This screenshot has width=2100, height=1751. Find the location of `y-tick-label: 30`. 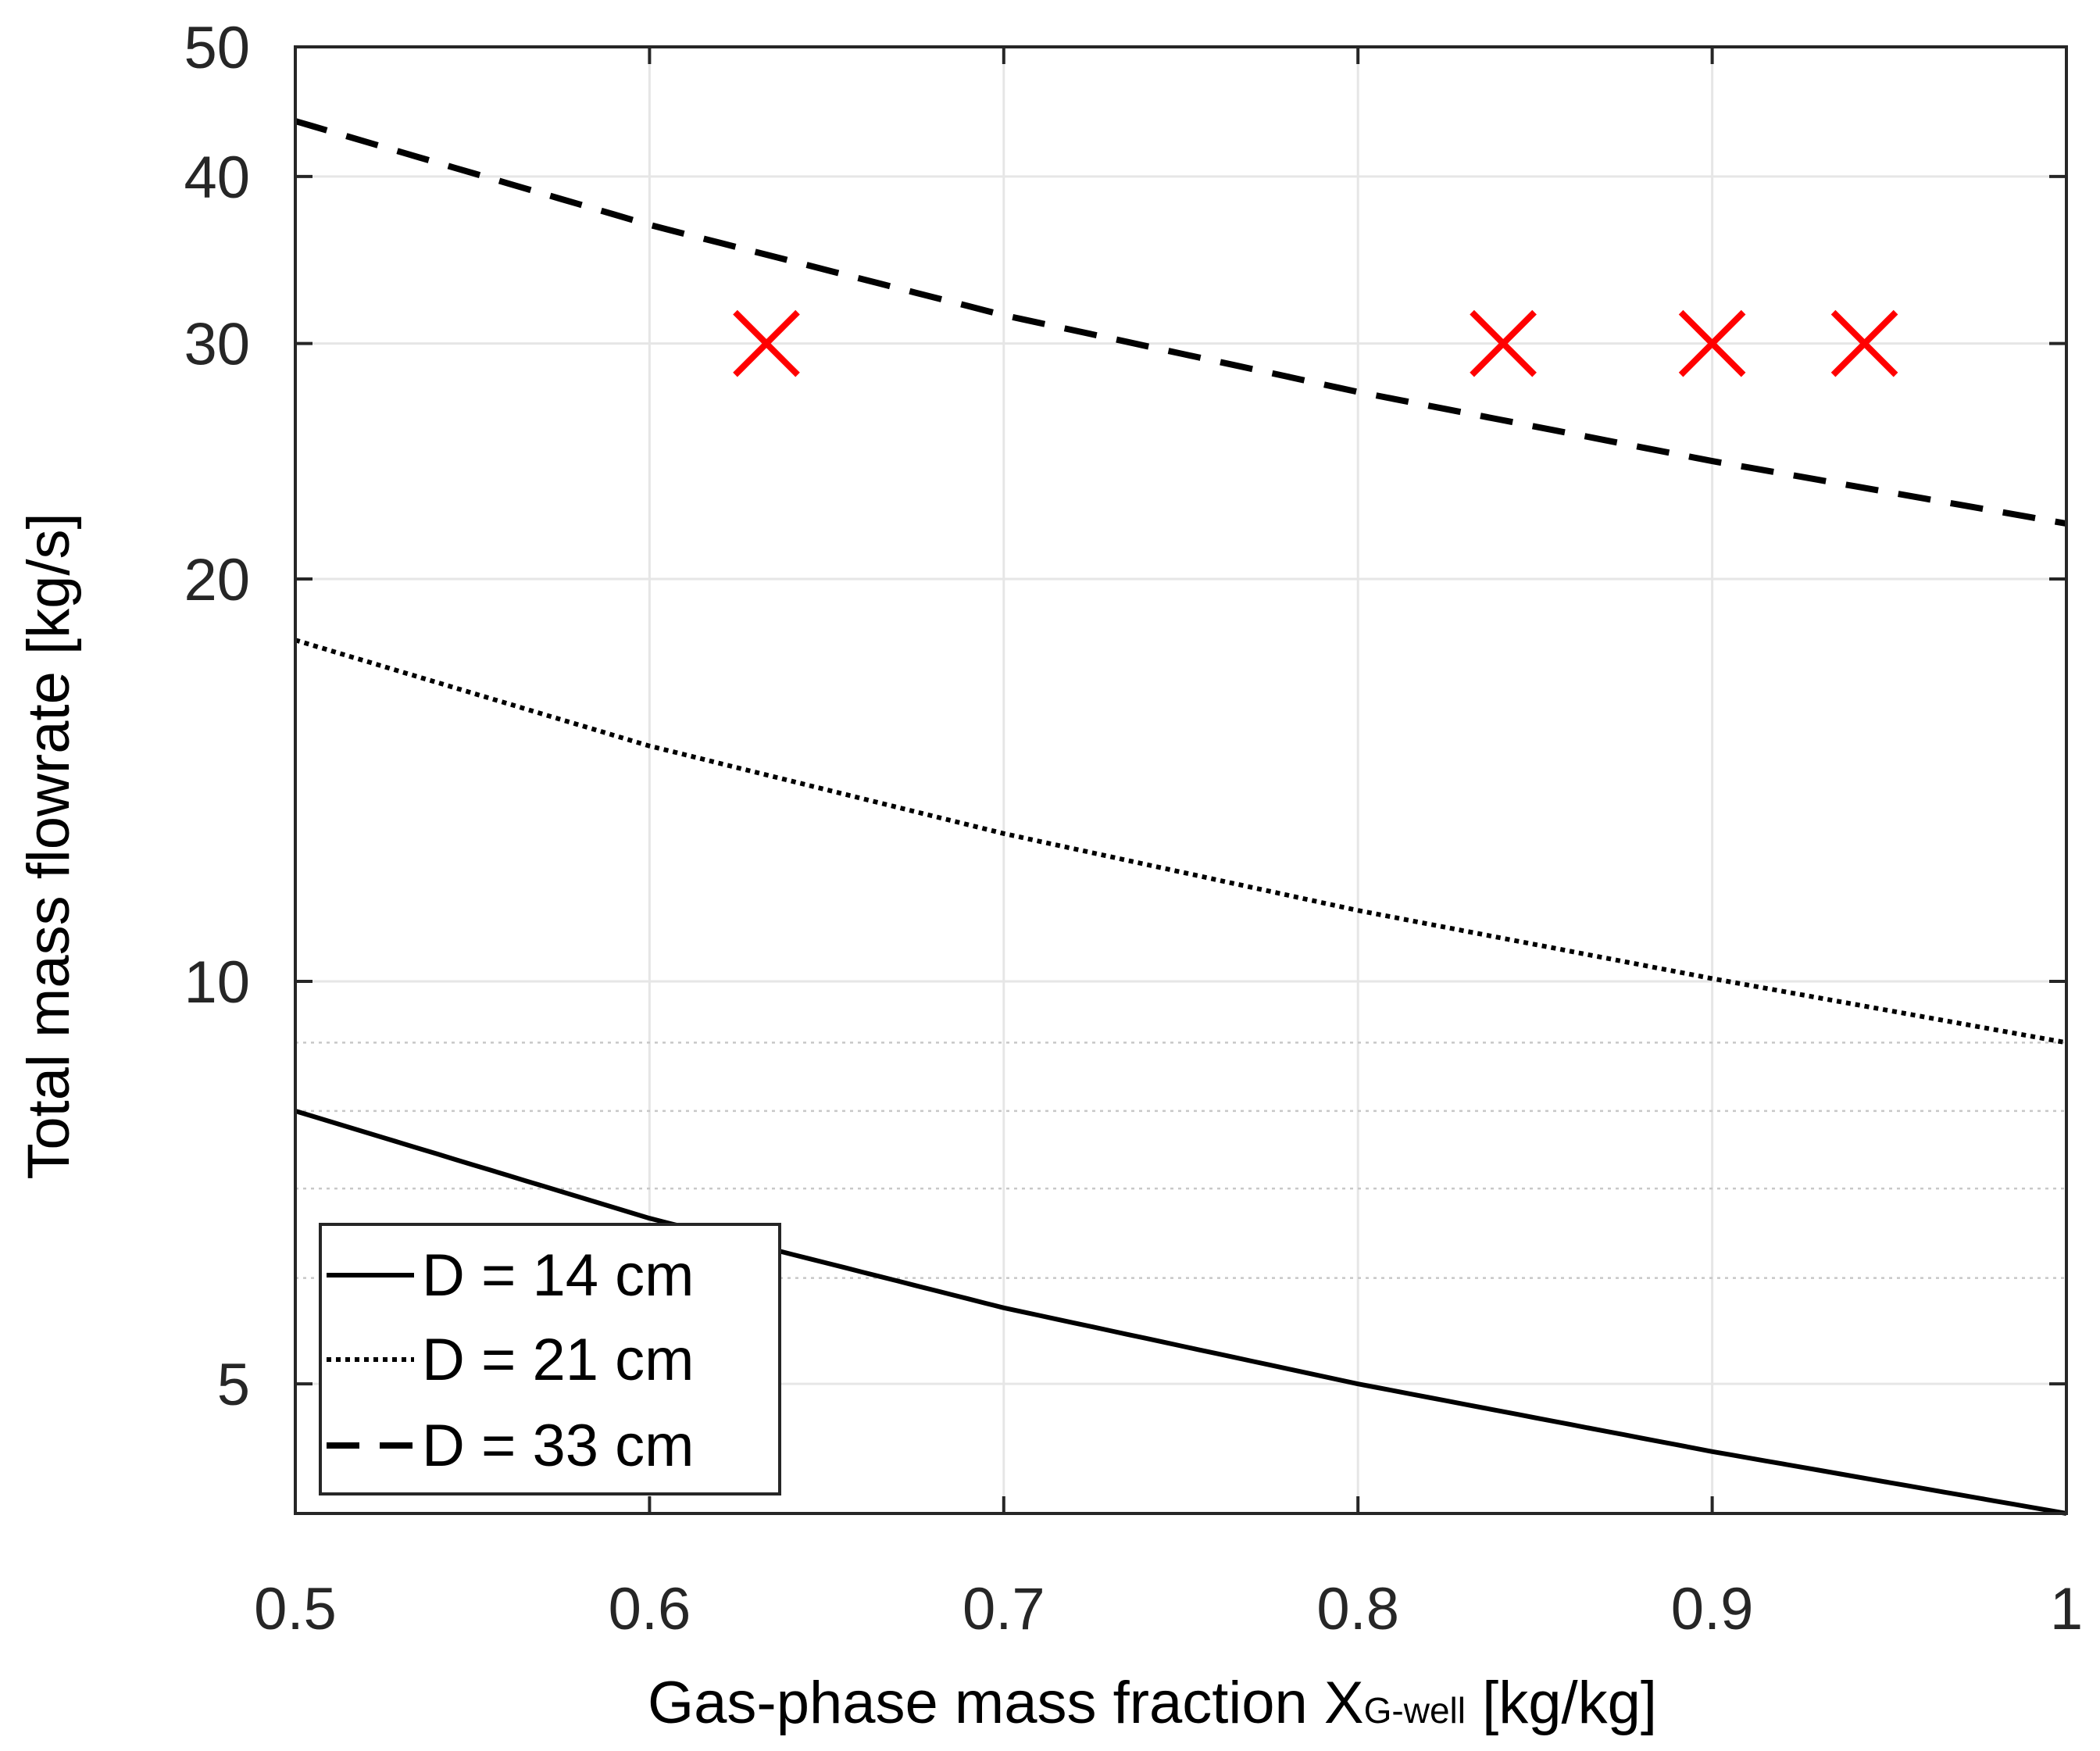

y-tick-label: 30 is located at coordinates (217, 345).